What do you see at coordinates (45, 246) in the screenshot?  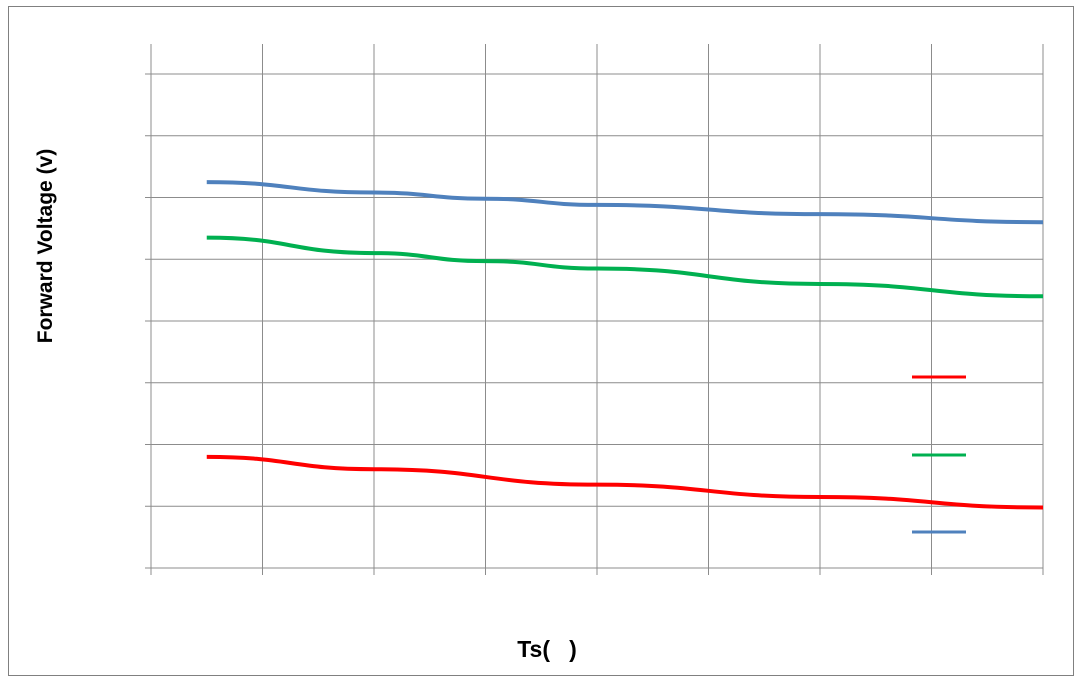 I see `y-axis-label: Forward Voltage (v)` at bounding box center [45, 246].